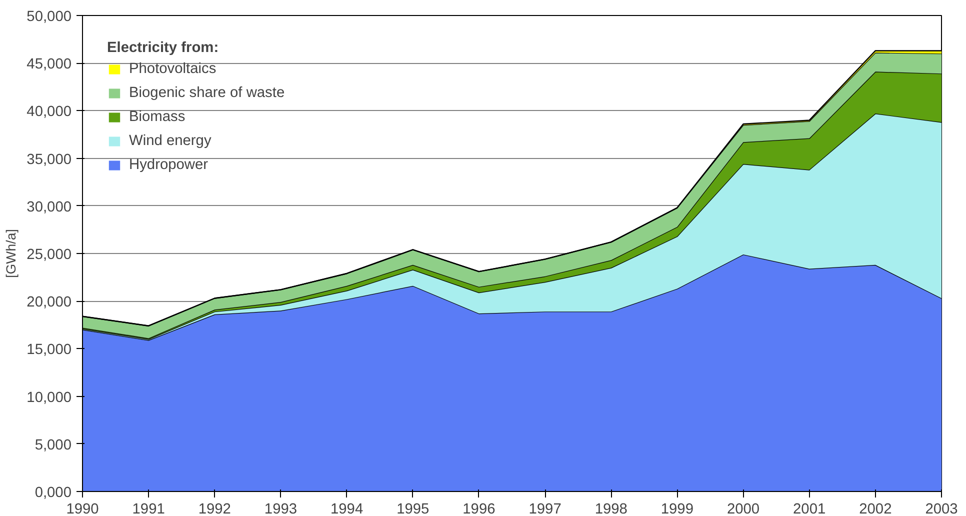 The height and width of the screenshot is (516, 966). Describe the element at coordinates (170, 141) in the screenshot. I see `legend-label: Wind energy` at that location.